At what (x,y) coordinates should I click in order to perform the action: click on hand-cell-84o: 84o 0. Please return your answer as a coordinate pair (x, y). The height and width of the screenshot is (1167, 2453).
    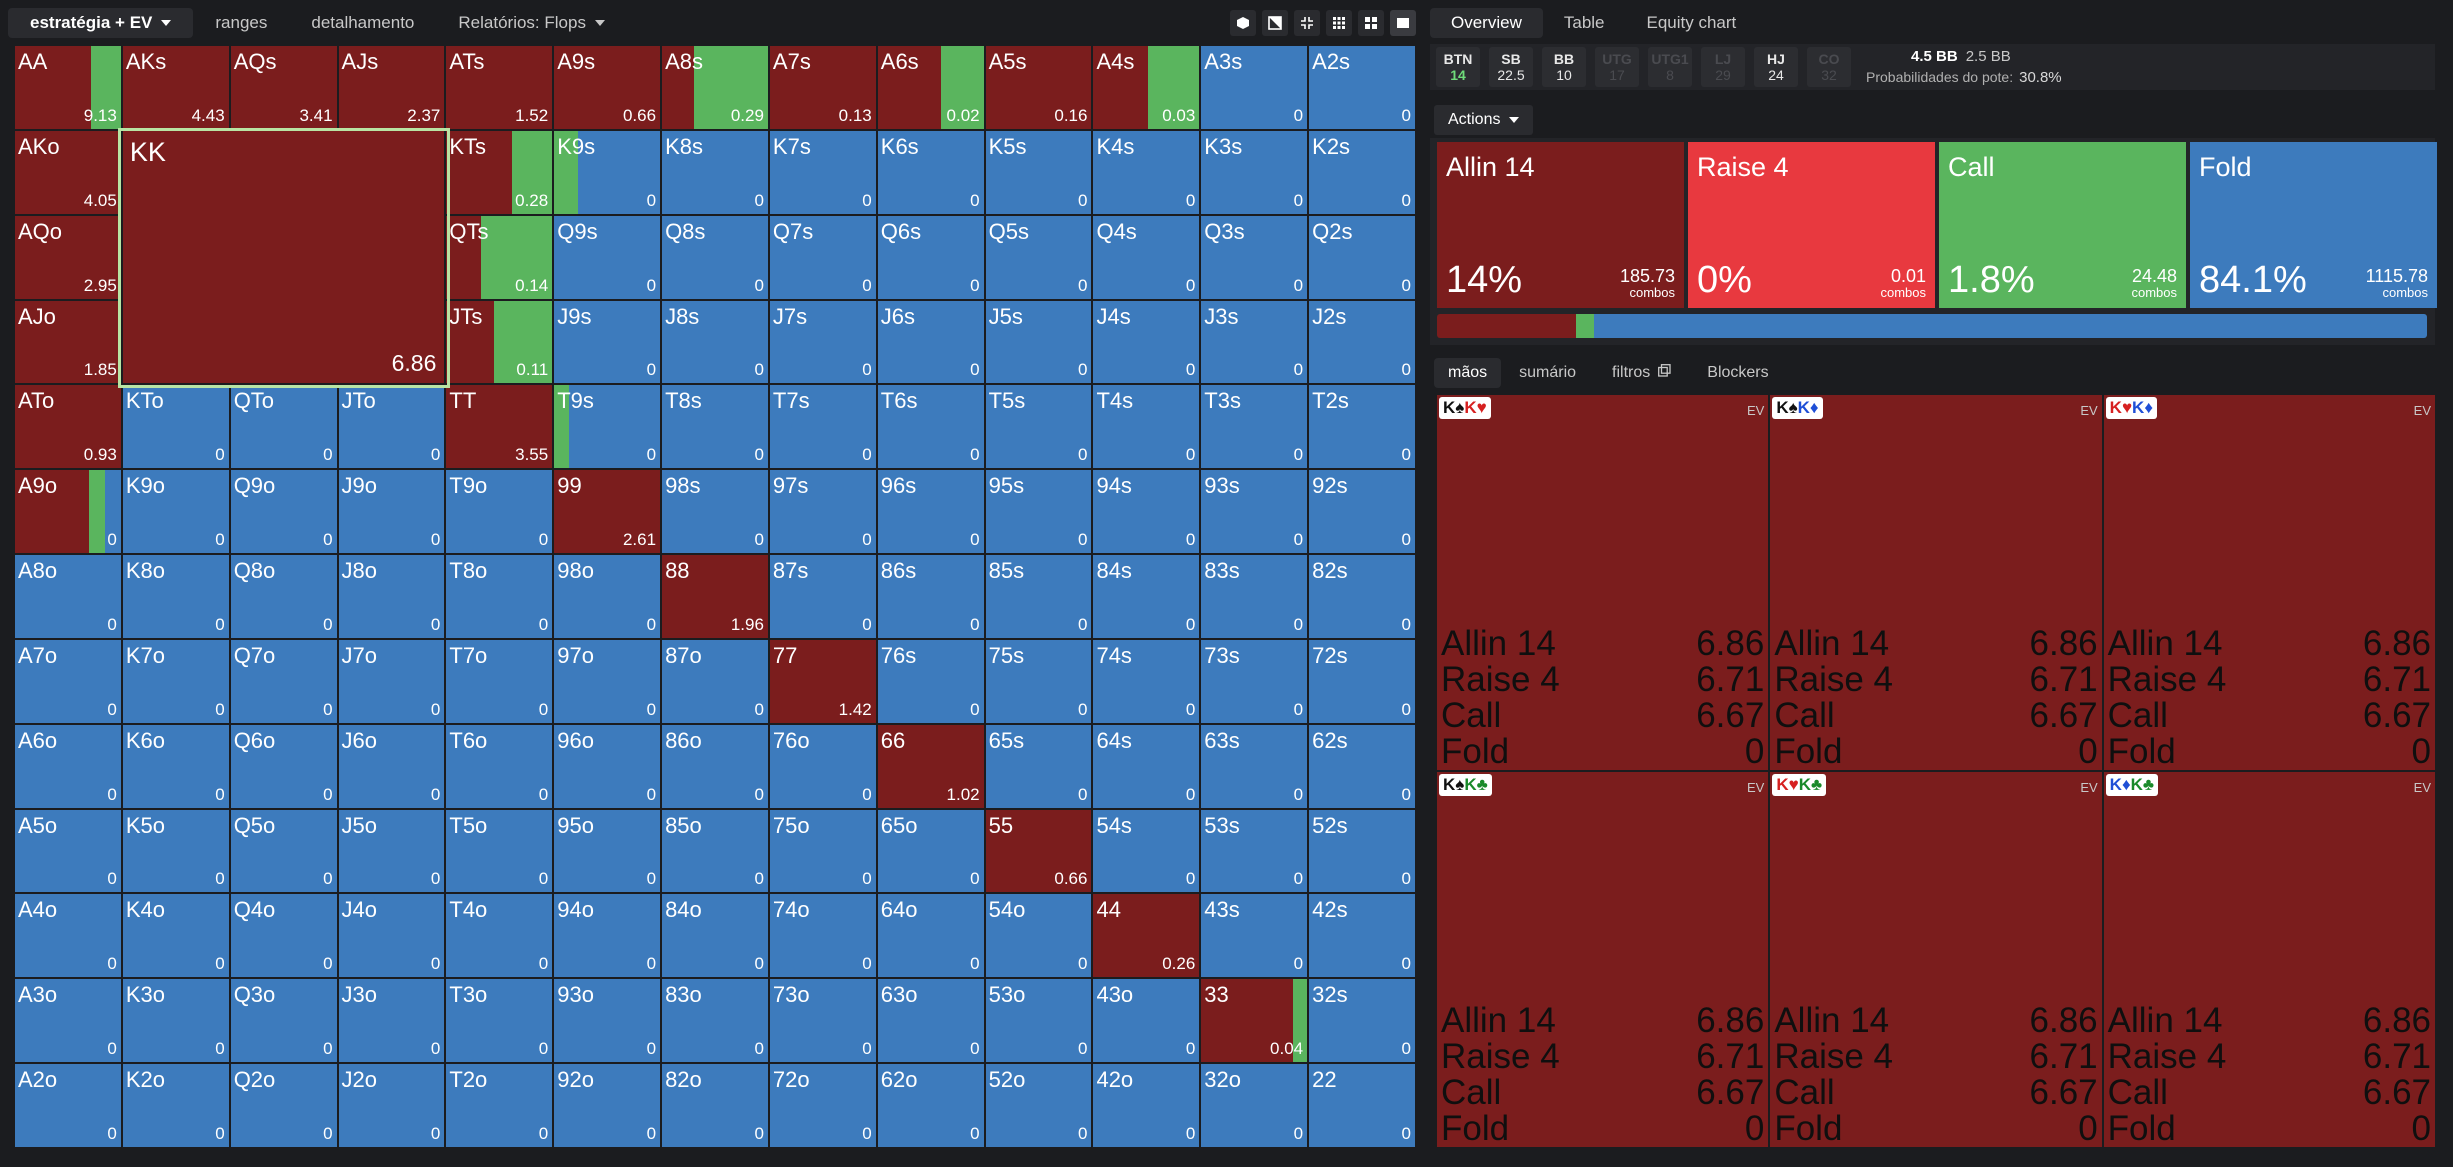
    Looking at the image, I should click on (715, 936).